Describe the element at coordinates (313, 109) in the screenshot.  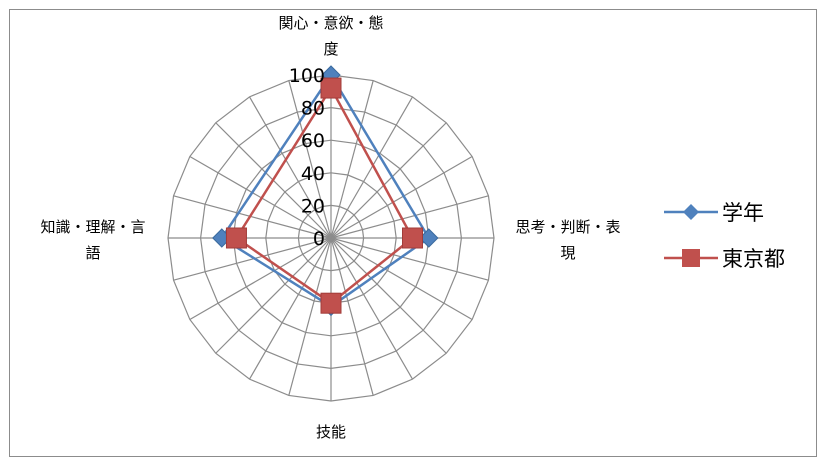
I see `tick-label-80: 80` at that location.